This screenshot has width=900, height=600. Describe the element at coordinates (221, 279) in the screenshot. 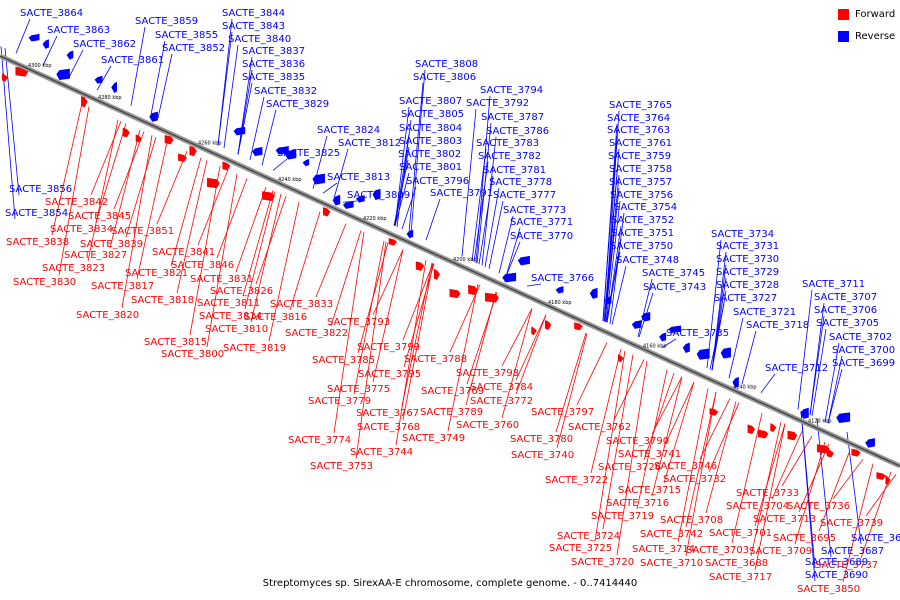

I see `gene-label: SACTE_3831` at that location.